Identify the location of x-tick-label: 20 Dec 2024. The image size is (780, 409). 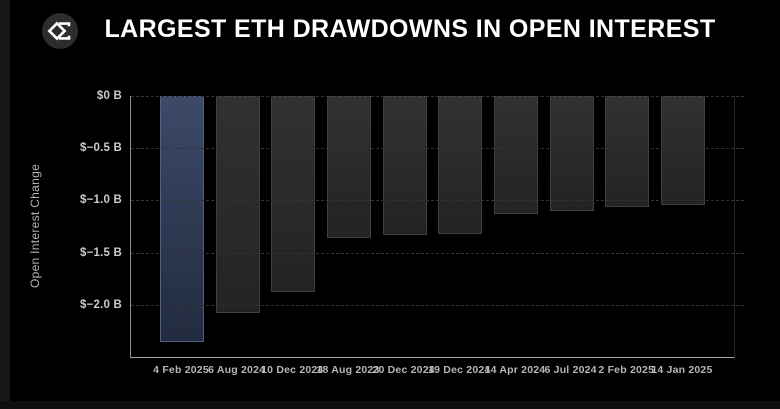
(403, 370).